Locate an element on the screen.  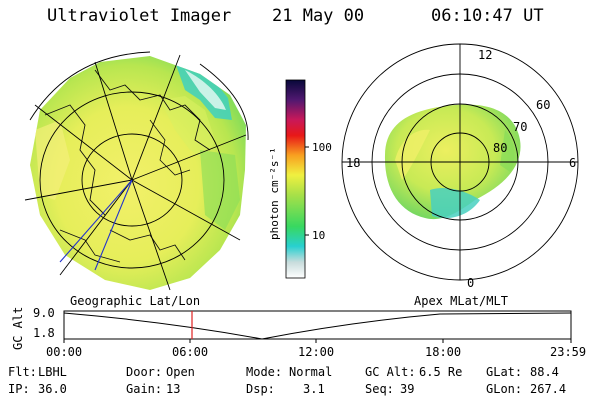
altitude-panel: GC Alt is located at coordinates (291, 328).